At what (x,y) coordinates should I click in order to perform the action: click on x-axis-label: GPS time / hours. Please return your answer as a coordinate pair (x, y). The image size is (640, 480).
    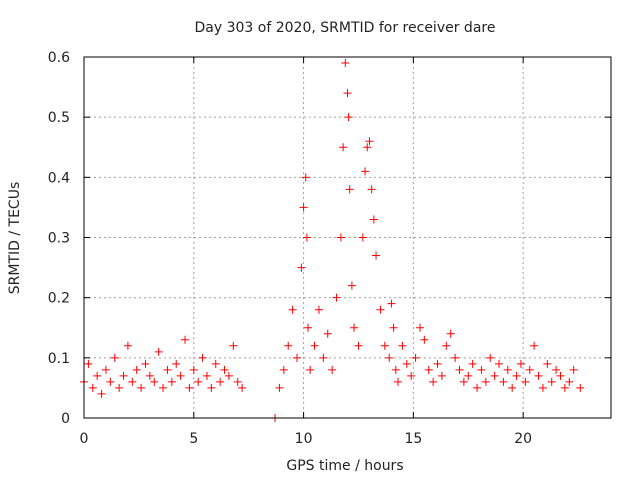
    Looking at the image, I should click on (344, 466).